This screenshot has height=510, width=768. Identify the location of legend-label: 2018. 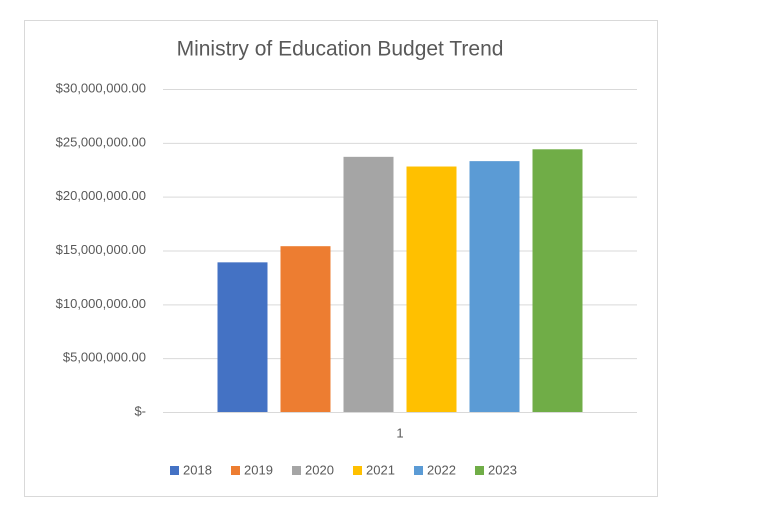
(197, 469).